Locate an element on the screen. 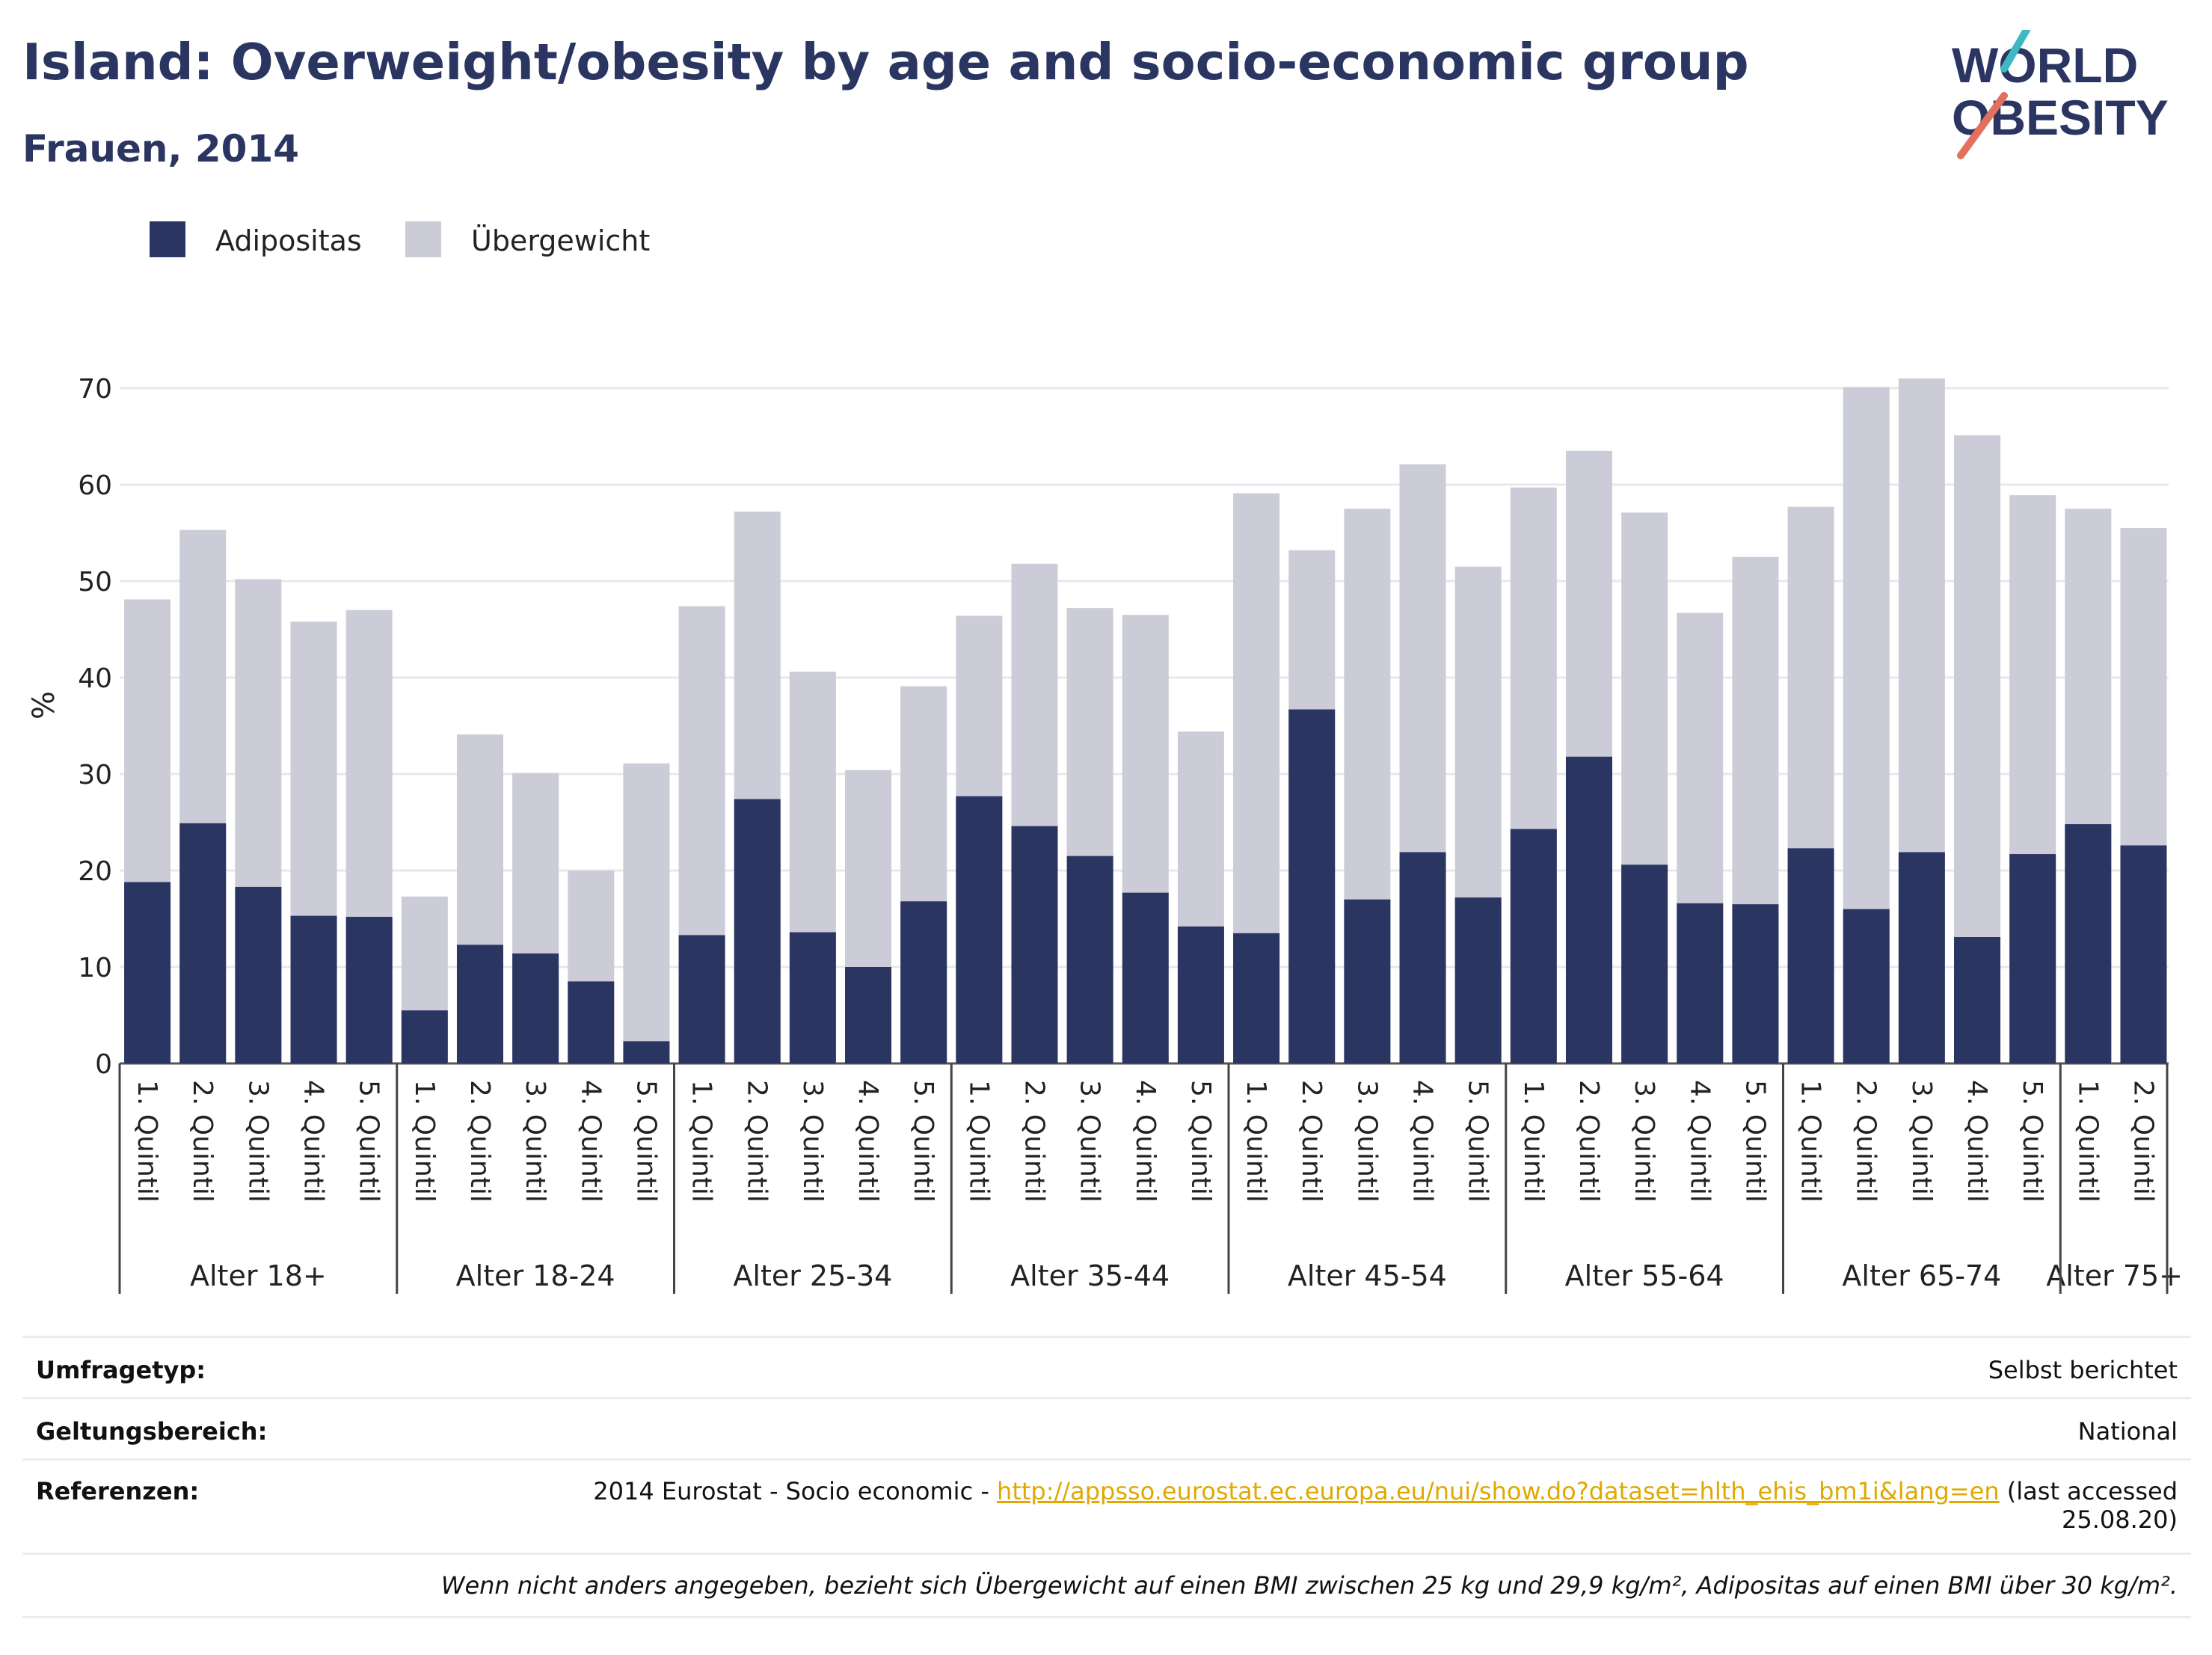 The width and height of the screenshot is (2212, 1655). legend-swatch-adipositas is located at coordinates (167, 239).